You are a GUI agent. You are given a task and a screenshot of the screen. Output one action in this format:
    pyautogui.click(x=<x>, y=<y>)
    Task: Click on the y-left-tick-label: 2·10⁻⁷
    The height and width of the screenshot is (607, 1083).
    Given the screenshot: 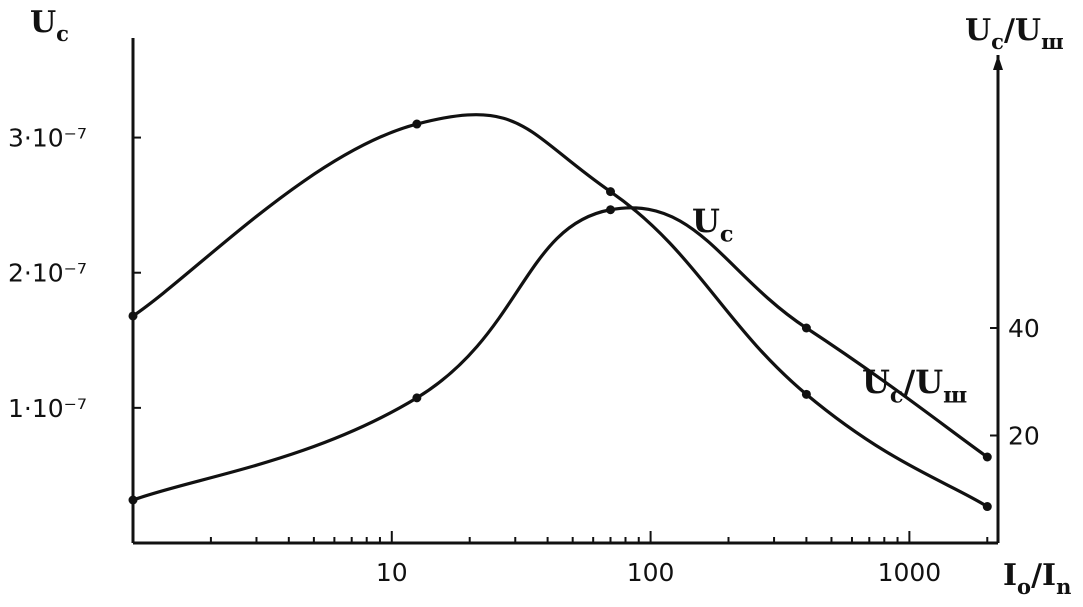 What is the action you would take?
    pyautogui.click(x=47, y=273)
    